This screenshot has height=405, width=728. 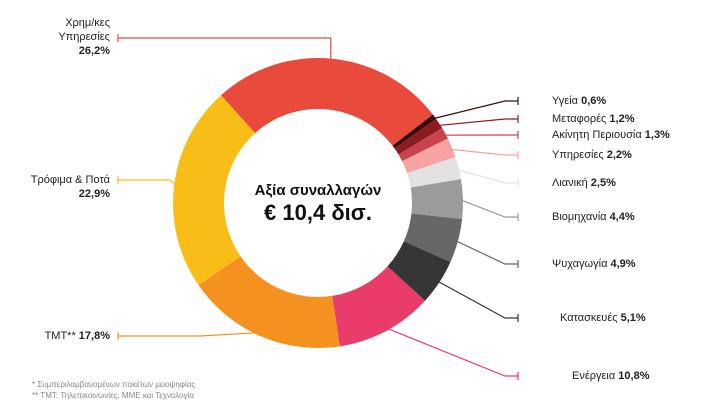 What do you see at coordinates (634, 376) in the screenshot?
I see `value-label: 10,8%` at bounding box center [634, 376].